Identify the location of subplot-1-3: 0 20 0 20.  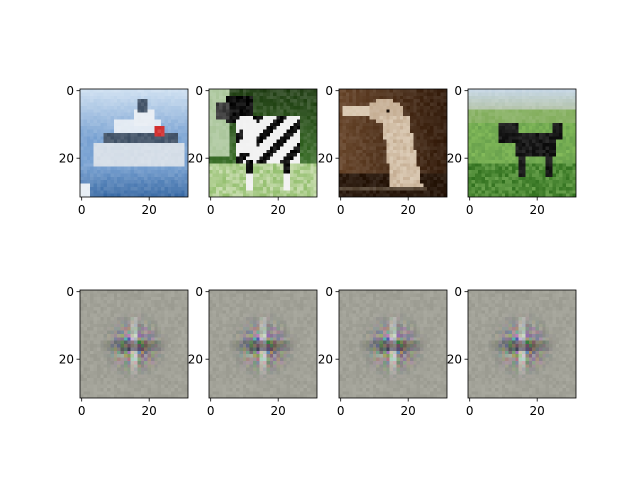
(512, 351).